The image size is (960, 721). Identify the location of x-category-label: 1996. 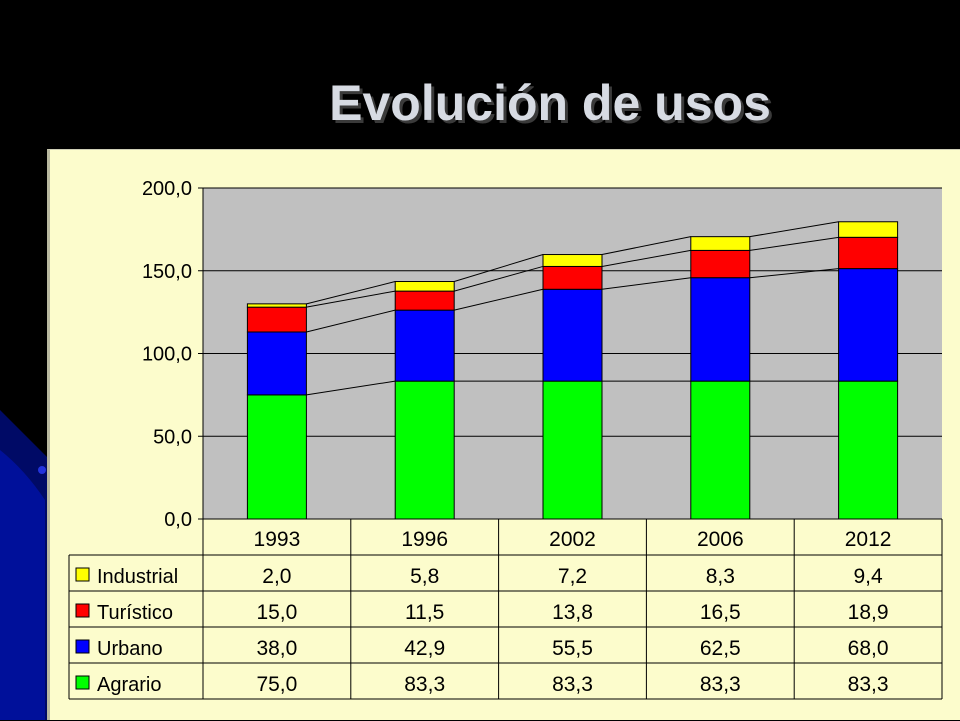
(424, 539).